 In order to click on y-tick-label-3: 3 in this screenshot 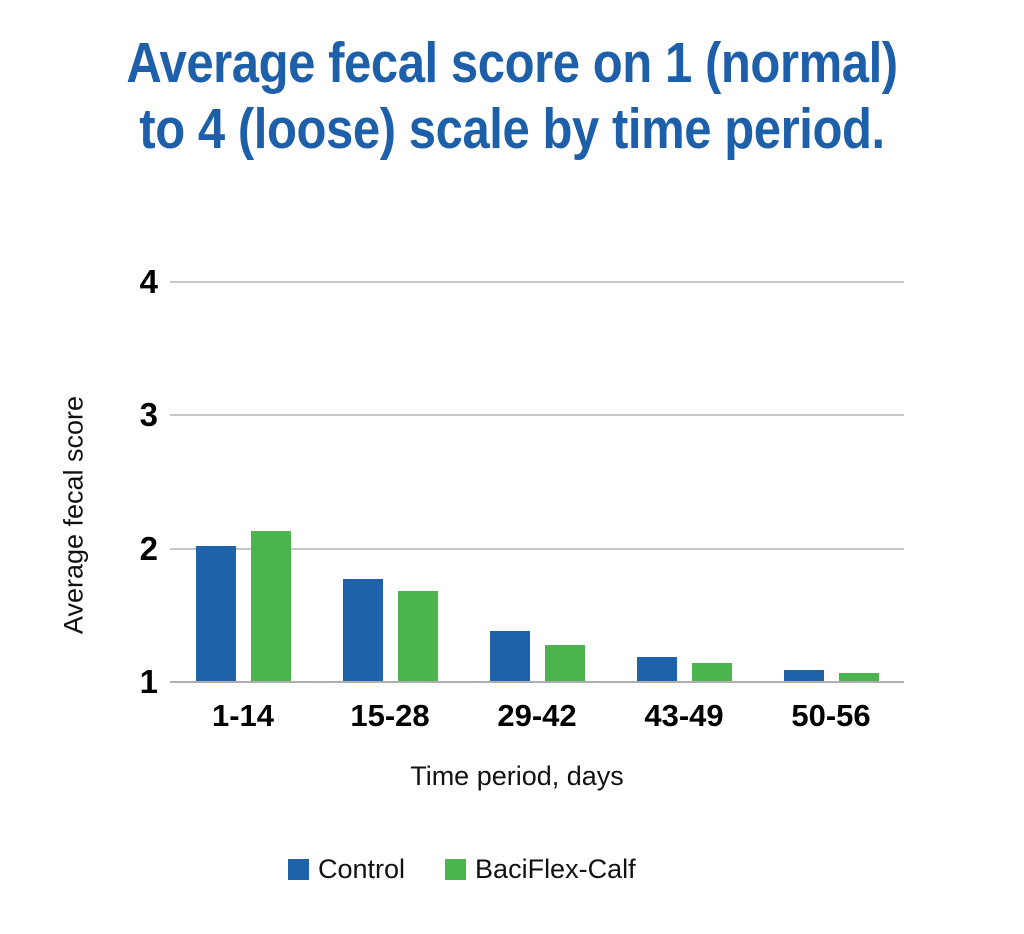, I will do `click(148, 414)`.